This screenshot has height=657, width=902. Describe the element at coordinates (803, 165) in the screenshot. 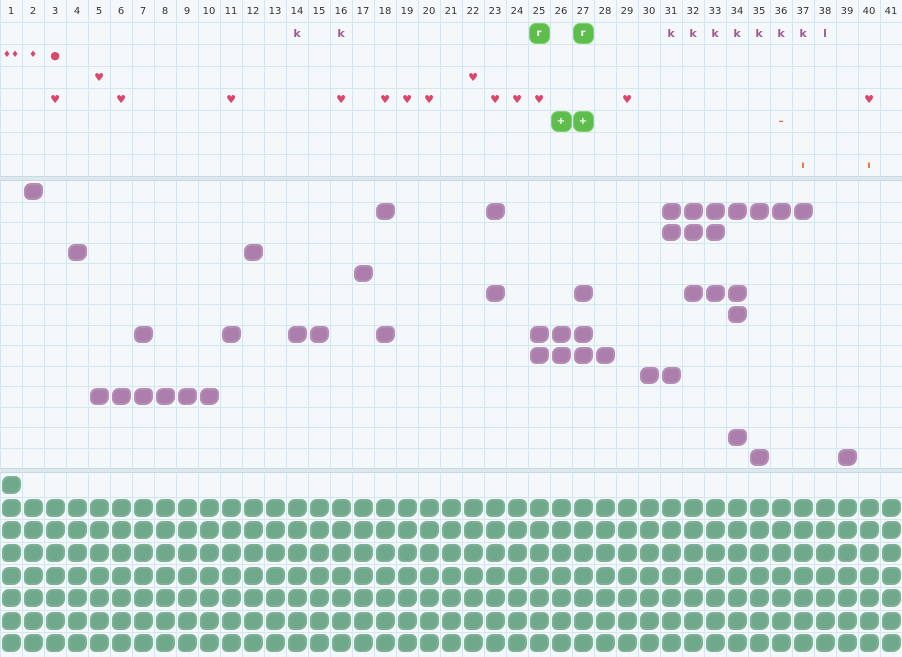

I see `tick-marker: ı` at that location.